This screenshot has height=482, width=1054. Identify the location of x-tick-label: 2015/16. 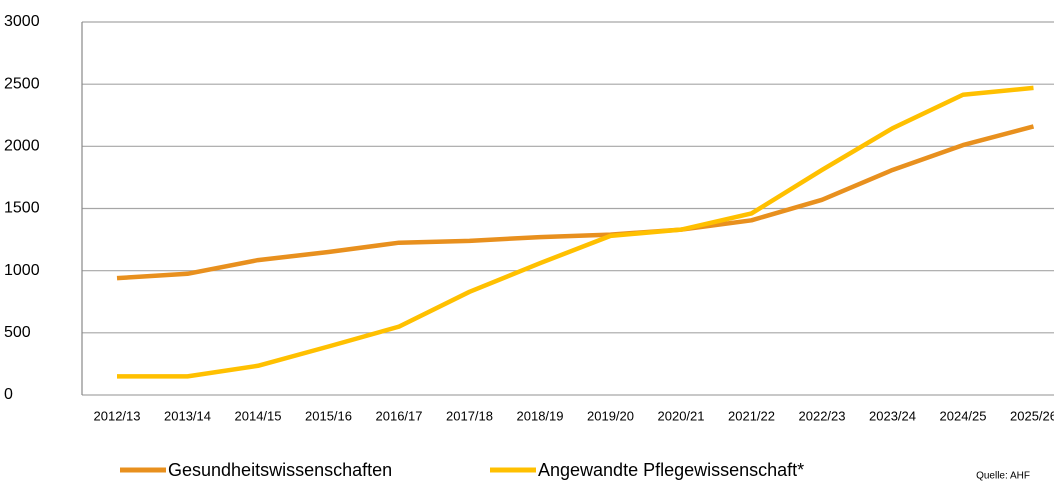
(328, 415).